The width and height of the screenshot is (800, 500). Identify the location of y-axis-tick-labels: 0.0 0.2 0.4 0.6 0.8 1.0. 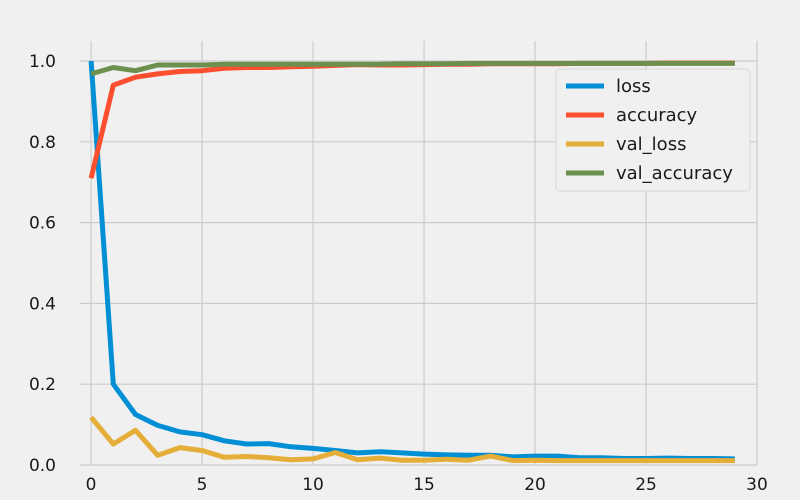
(42, 264).